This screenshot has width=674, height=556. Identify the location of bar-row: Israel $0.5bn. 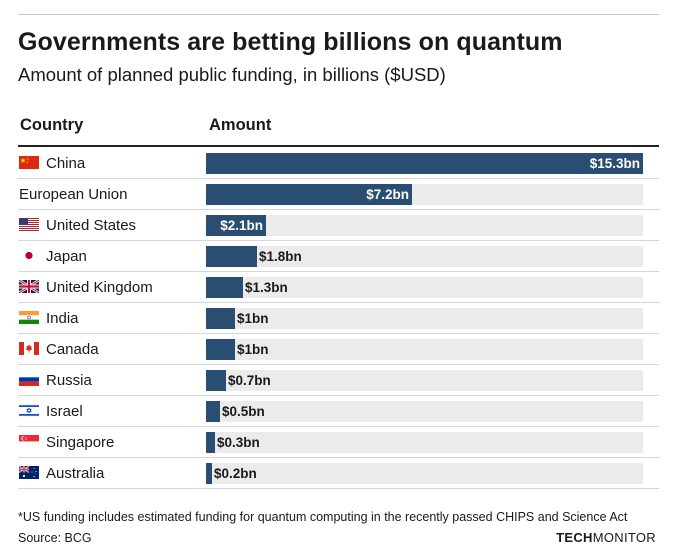
(338, 411).